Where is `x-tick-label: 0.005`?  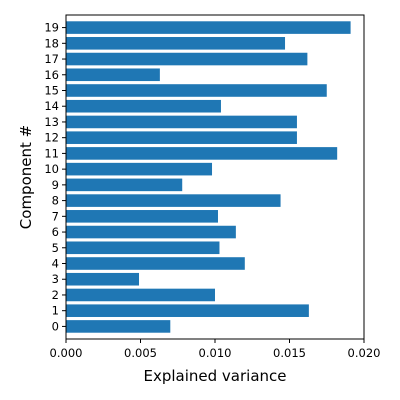
x-tick-label: 0.005 is located at coordinates (140, 353).